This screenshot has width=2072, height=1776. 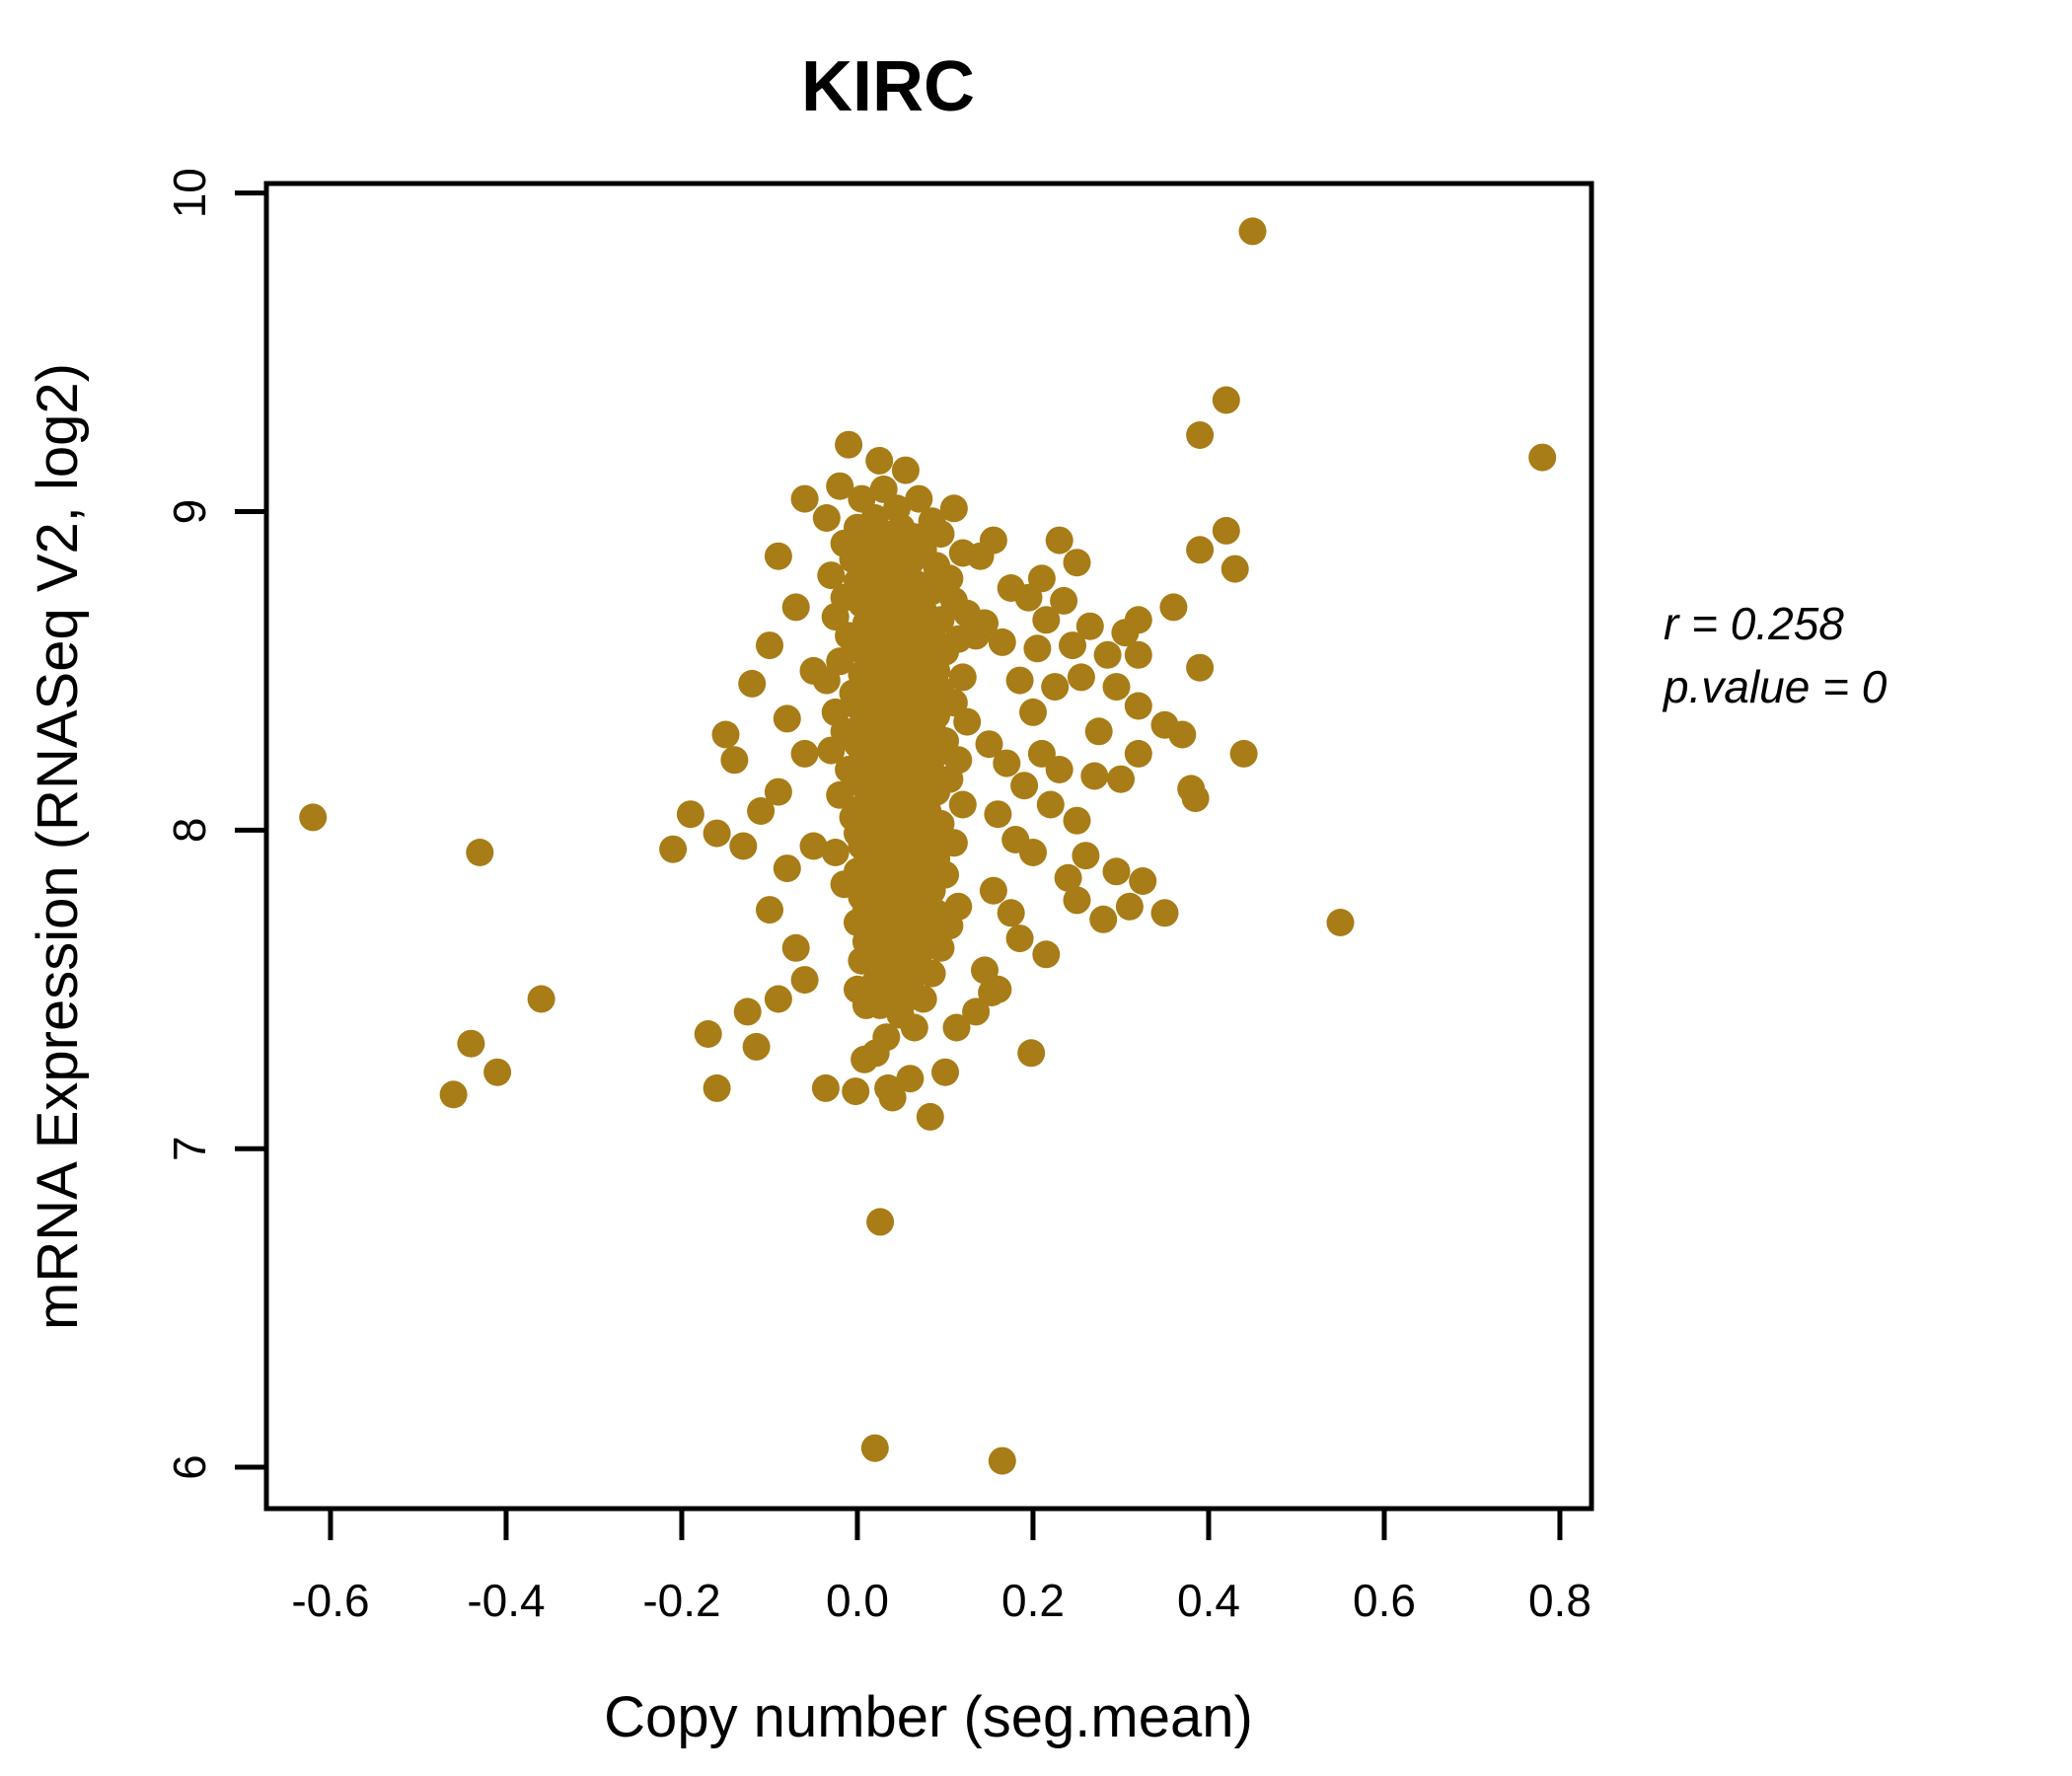 I want to click on x-tick-label: -0.2, so click(x=681, y=1601).